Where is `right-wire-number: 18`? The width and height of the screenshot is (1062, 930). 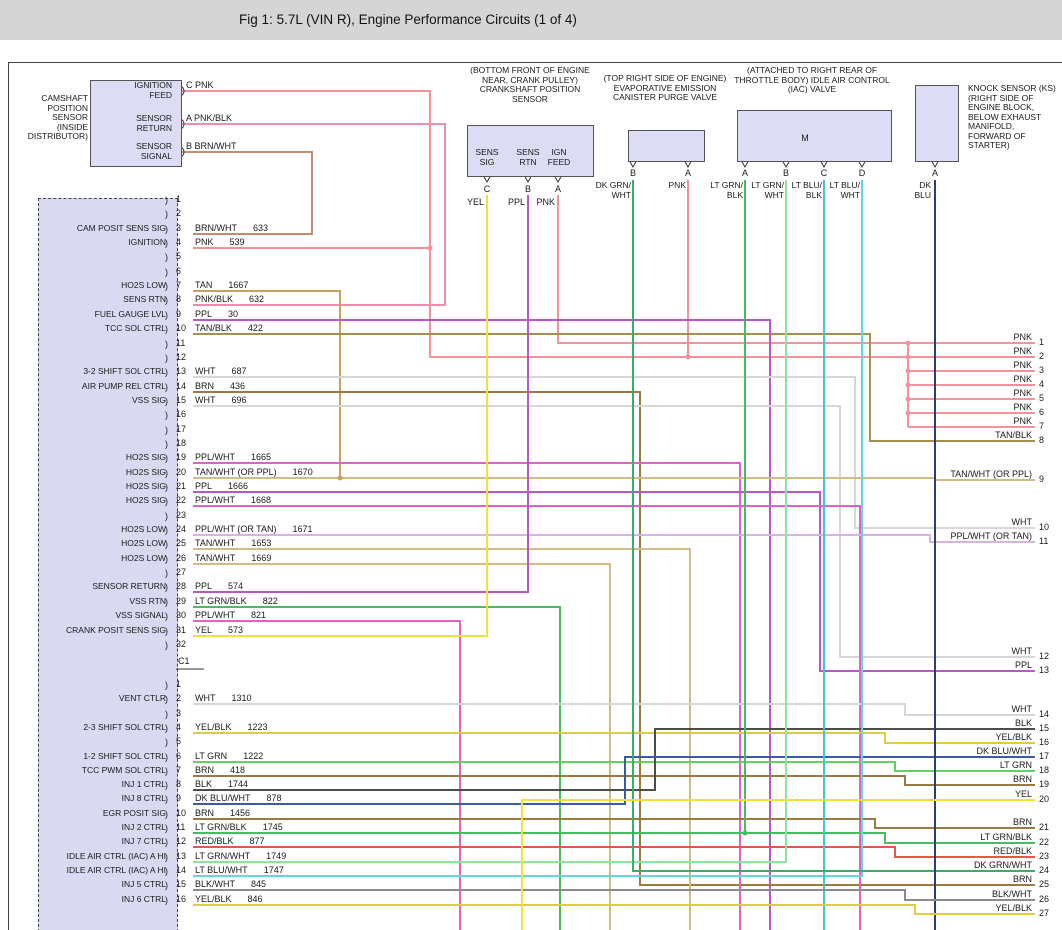 right-wire-number: 18 is located at coordinates (1044, 770).